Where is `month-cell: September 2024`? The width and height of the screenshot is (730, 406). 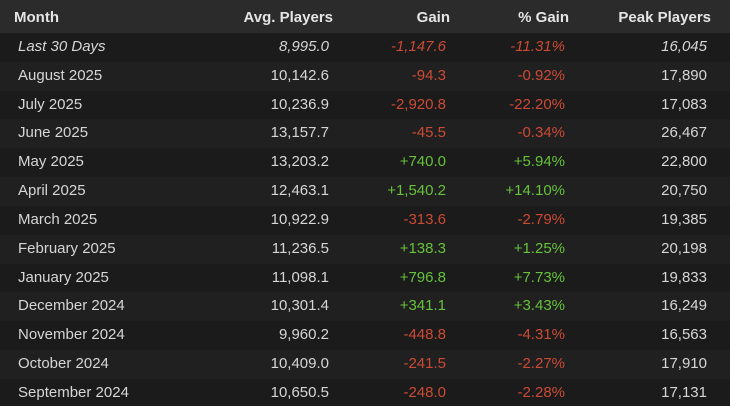 month-cell: September 2024 is located at coordinates (73, 392).